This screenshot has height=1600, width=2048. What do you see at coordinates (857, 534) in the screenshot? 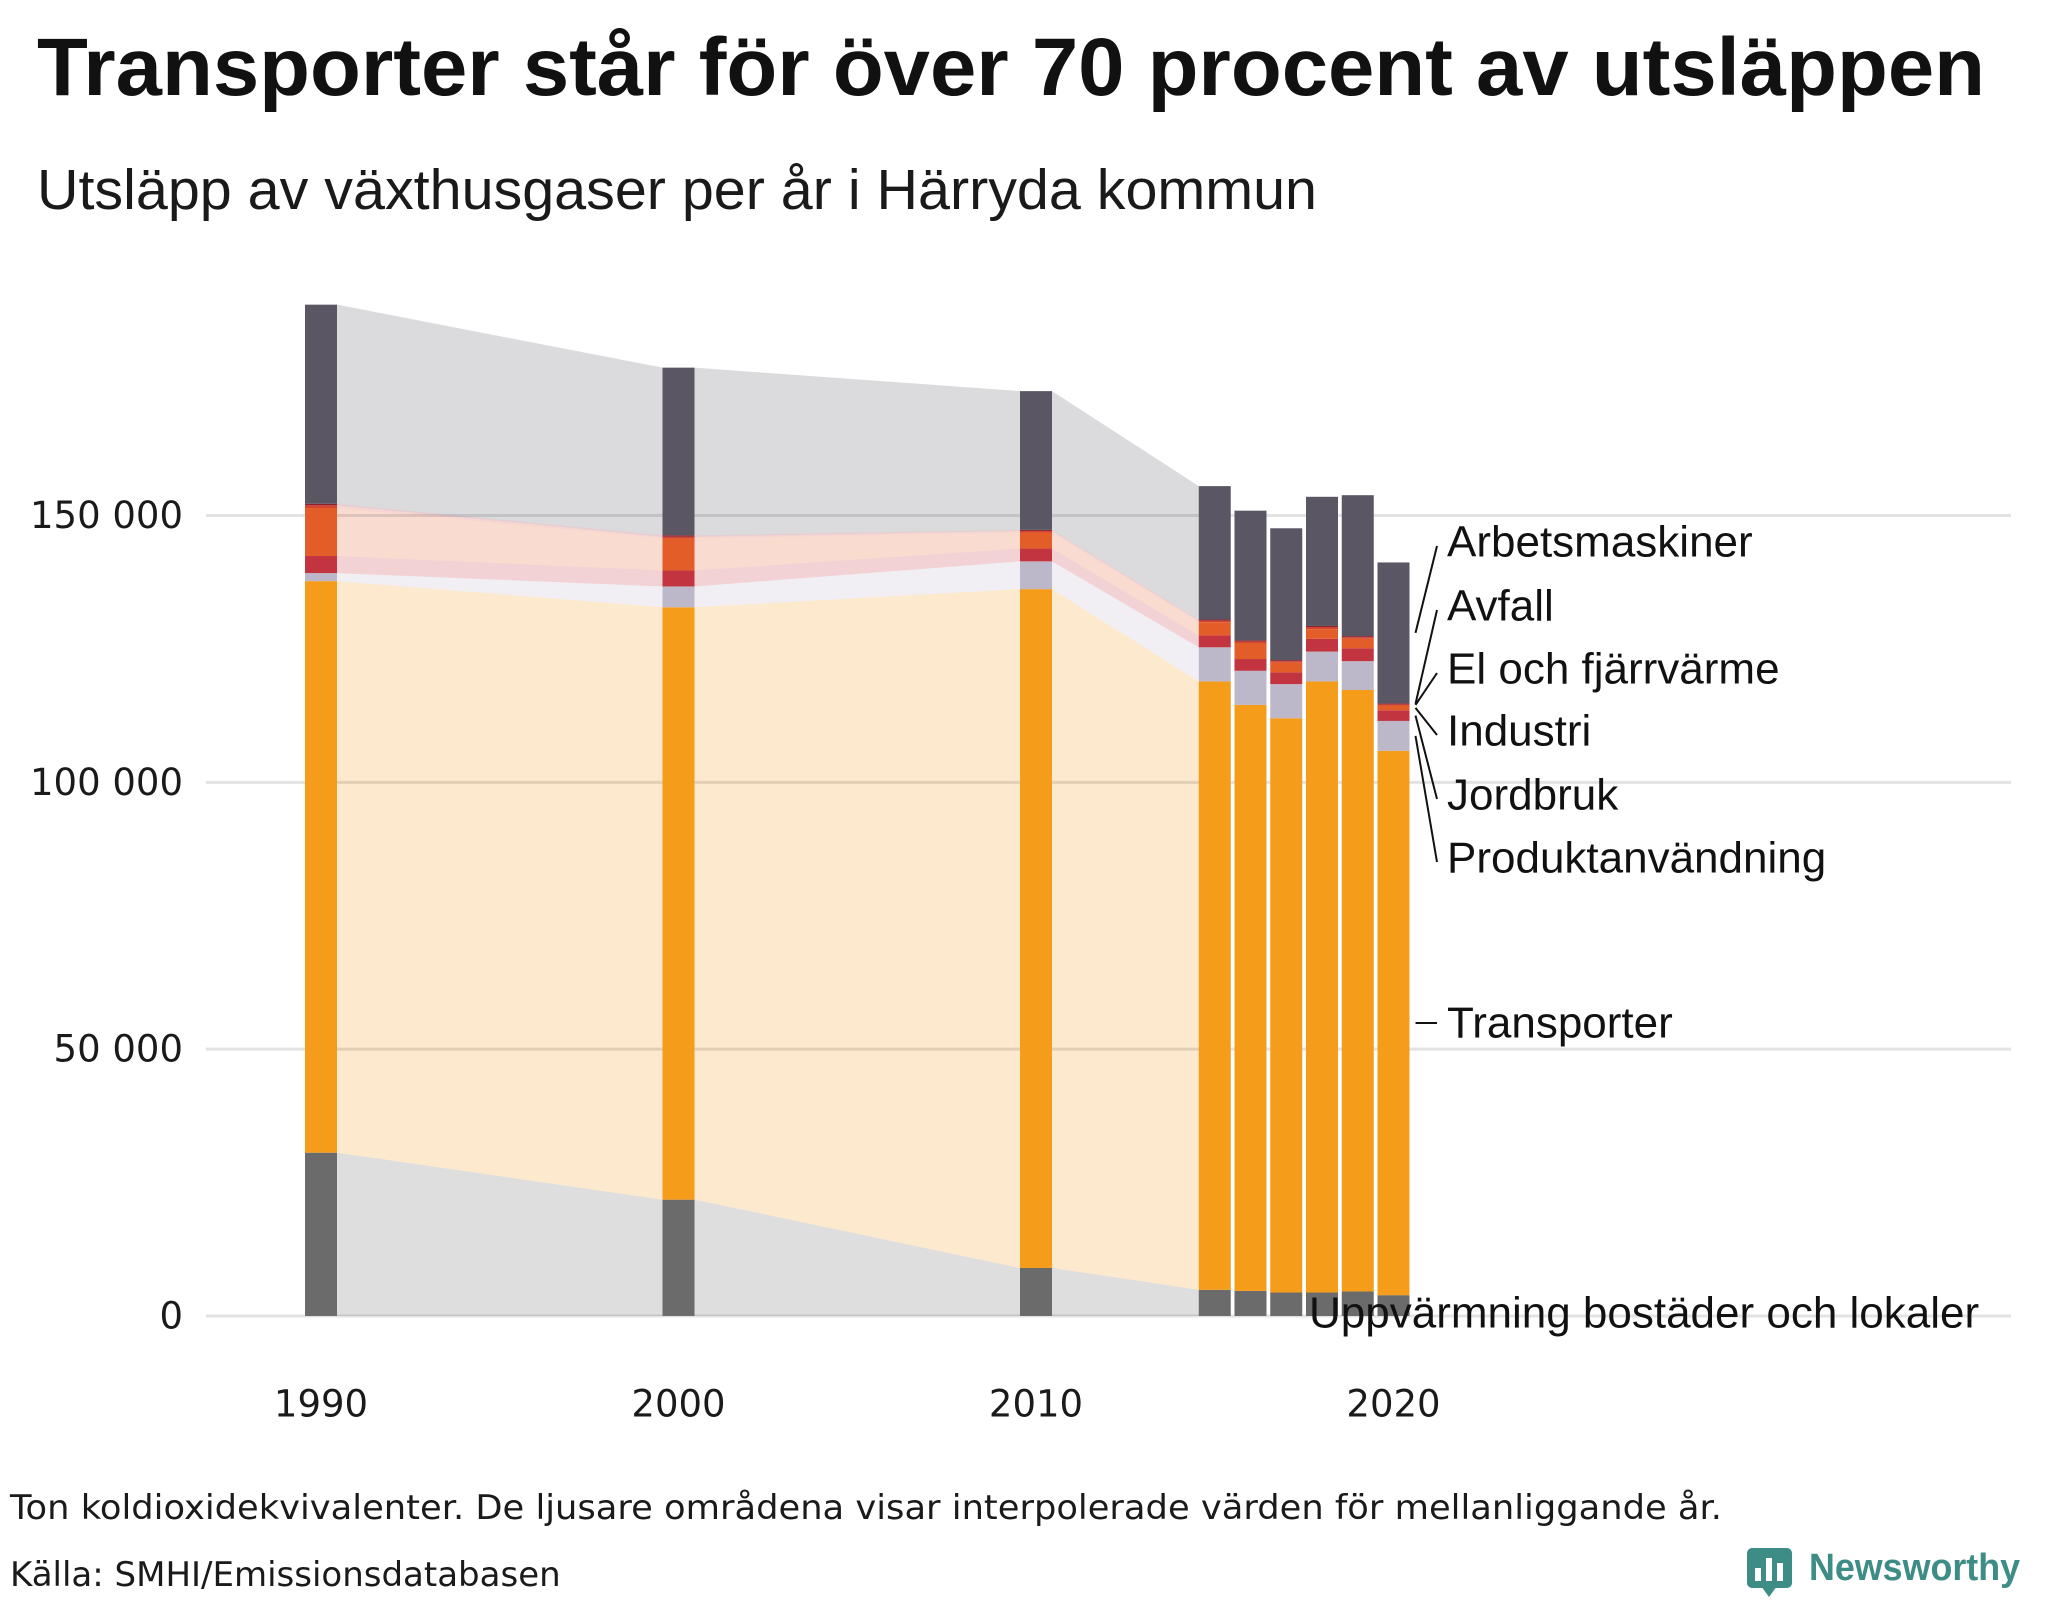
I see `interpolated-band-el-och-fjarrvarme-2000-2010` at bounding box center [857, 534].